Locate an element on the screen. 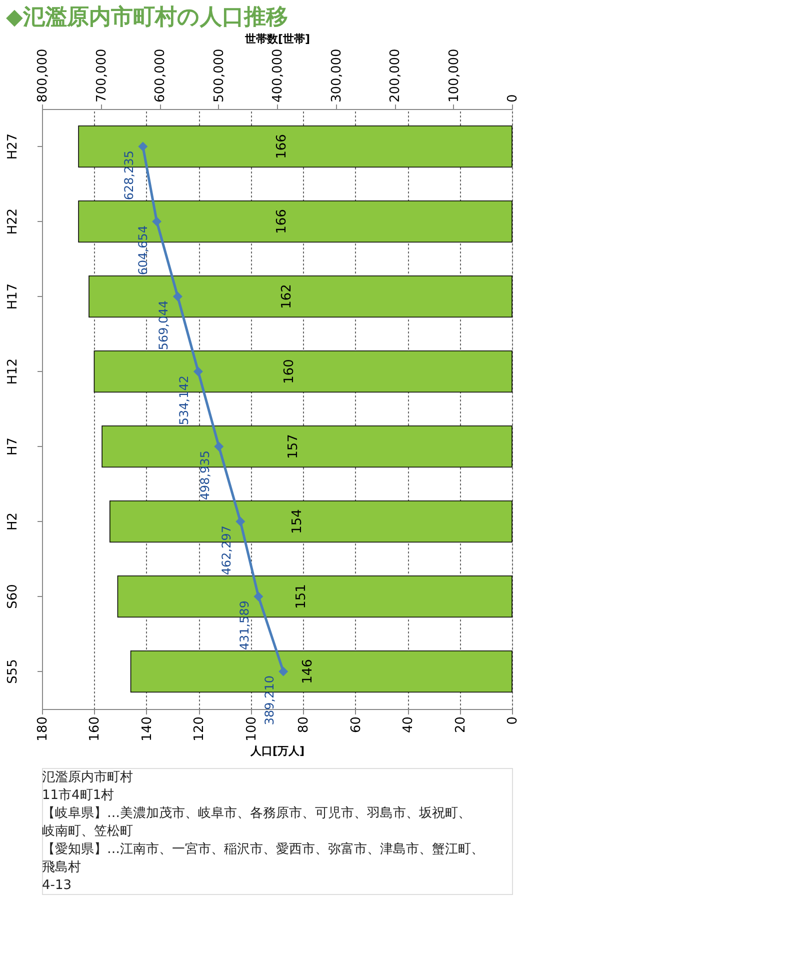  text: 【岐阜県】…美濃加茂市、岐阜市、各務原市、可児市、羽島市、坂祝町、 is located at coordinates (256, 813).